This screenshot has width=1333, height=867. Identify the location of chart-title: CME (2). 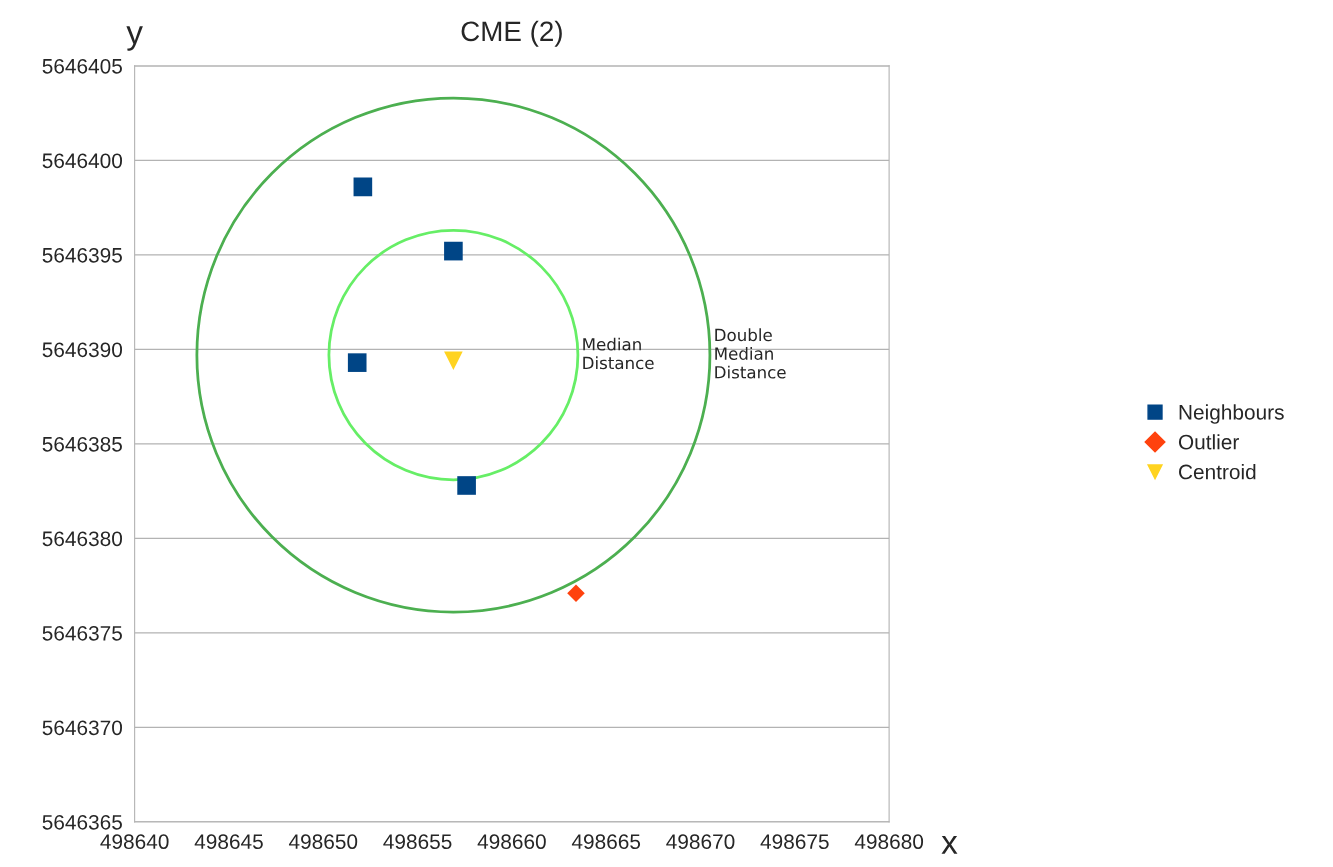
(511, 33).